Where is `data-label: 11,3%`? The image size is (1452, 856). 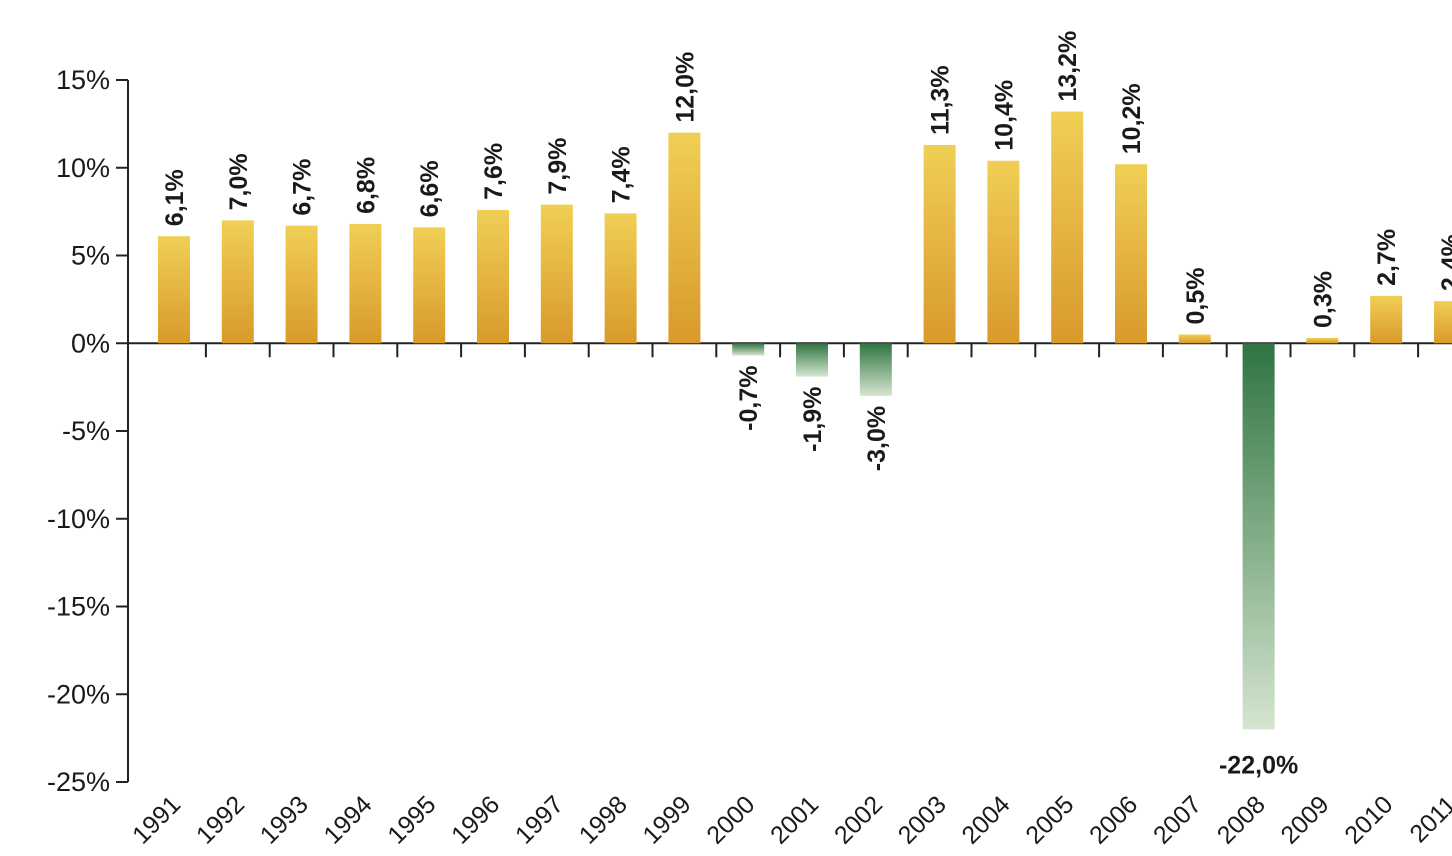
data-label: 11,3% is located at coordinates (941, 100).